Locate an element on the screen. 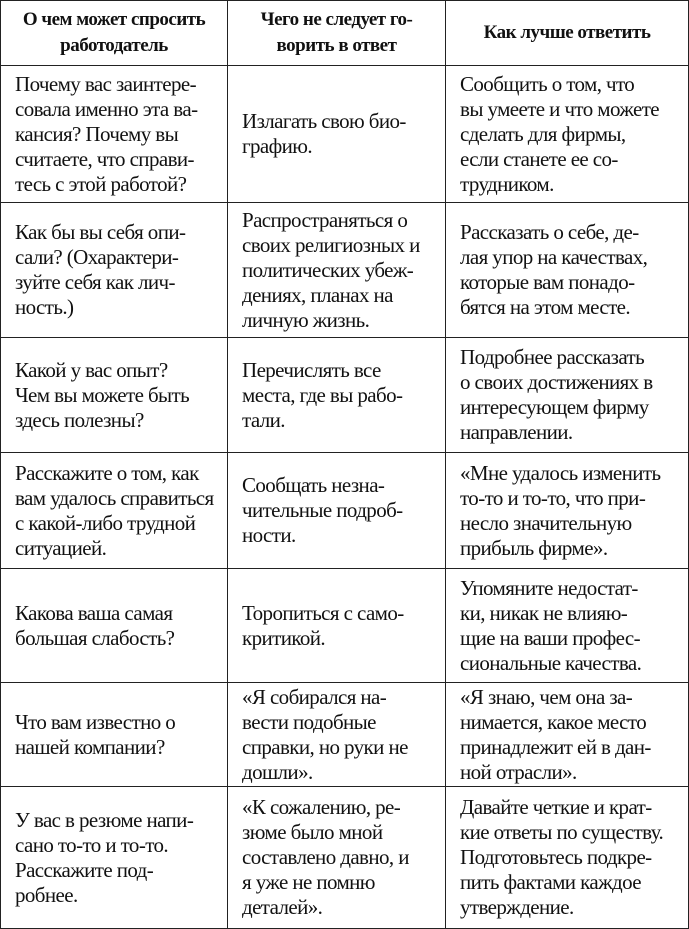  text-line: Расскажите под- is located at coordinates (84, 869).